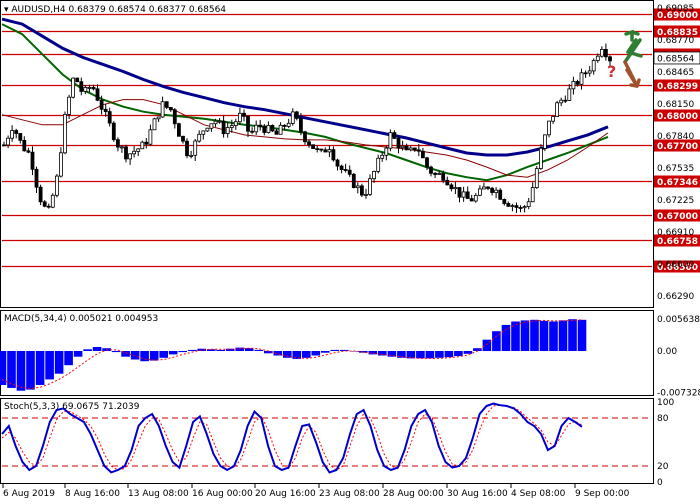  What do you see at coordinates (660, 483) in the screenshot?
I see `stochastic-tick-label: 0` at bounding box center [660, 483].